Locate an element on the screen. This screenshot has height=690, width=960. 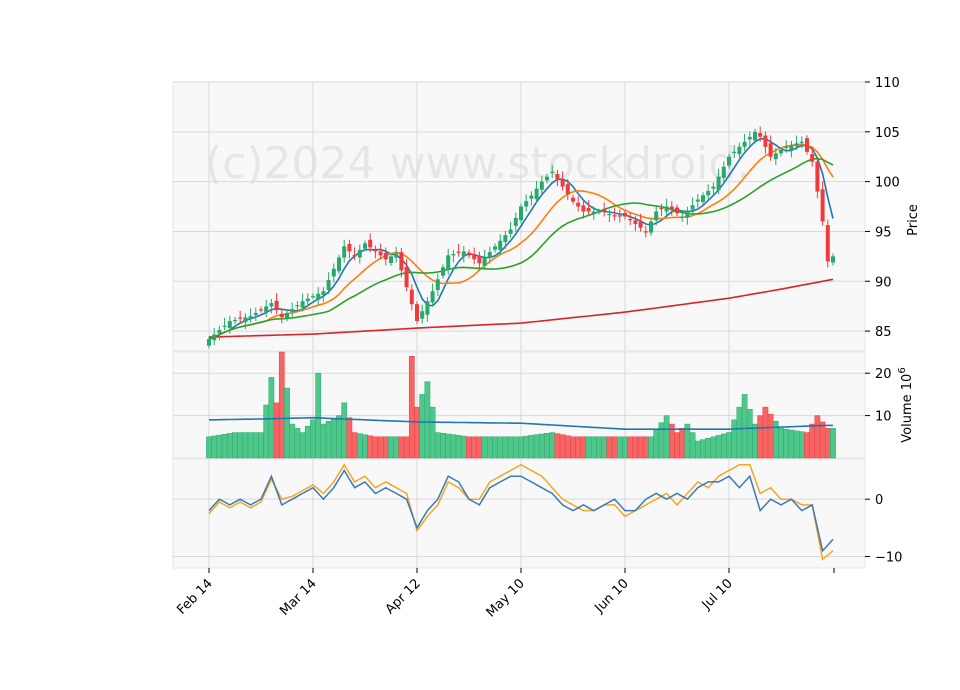
volume-ma-line is located at coordinates (521, 423).